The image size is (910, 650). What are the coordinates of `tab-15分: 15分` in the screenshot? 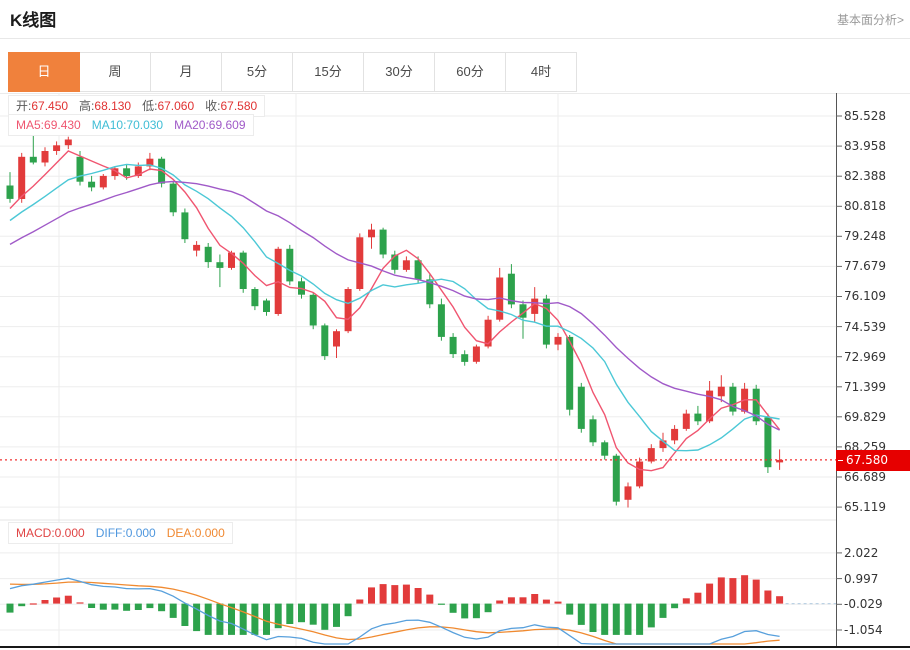 It's located at (328, 72).